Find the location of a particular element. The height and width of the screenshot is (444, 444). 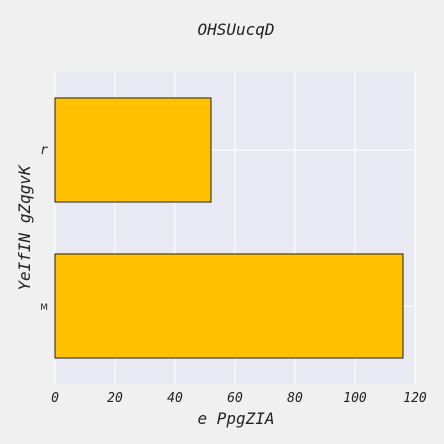

x-tick-label: 60 is located at coordinates (235, 398).